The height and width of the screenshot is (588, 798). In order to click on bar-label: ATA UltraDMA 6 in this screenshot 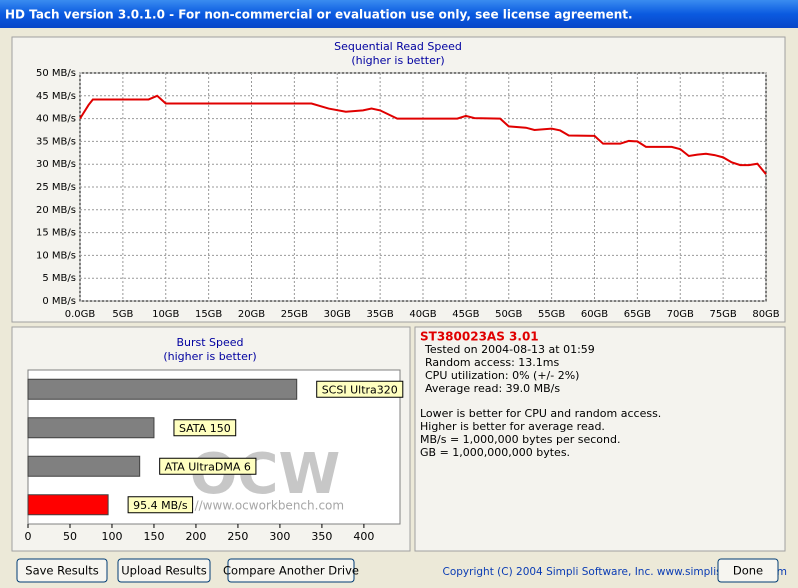, I will do `click(208, 466)`.